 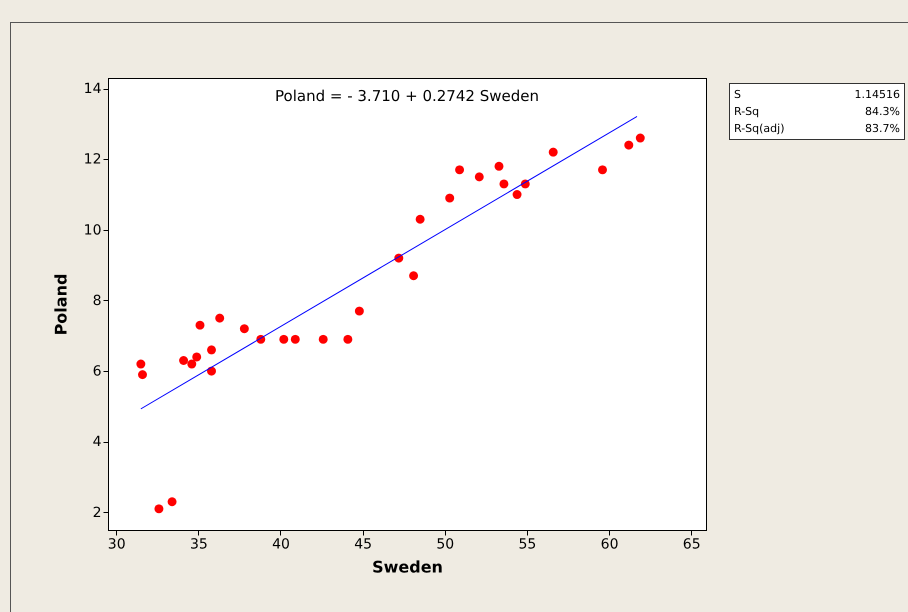 I want to click on text: 84.3%, so click(x=882, y=112).